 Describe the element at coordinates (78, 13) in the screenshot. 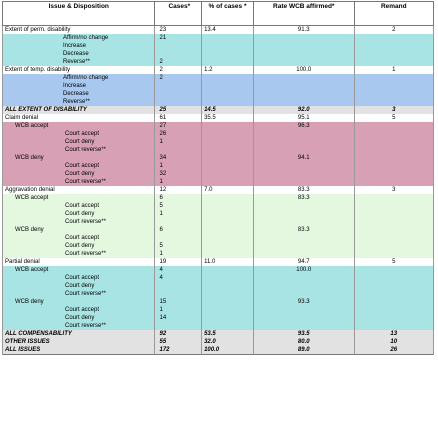

I see `header-issue: Issue & Disposition` at that location.